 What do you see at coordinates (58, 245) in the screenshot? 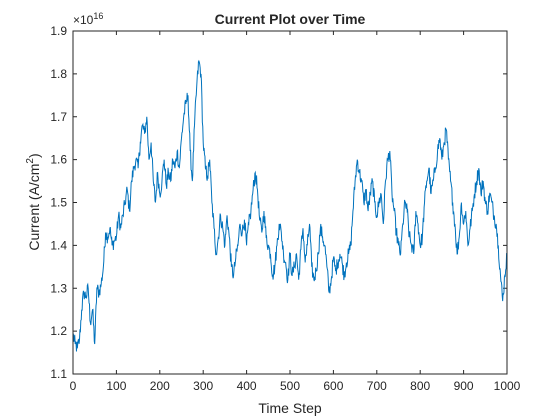
I see `y-tick-label: 1.4` at bounding box center [58, 245].